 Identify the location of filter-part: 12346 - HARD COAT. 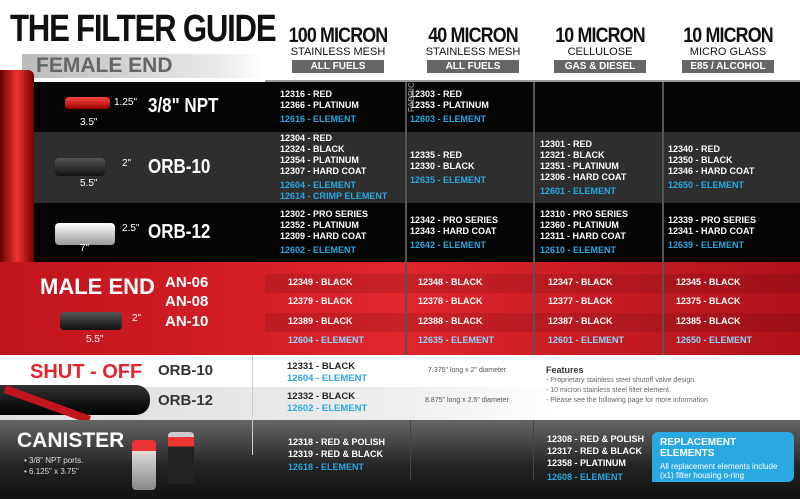
(711, 171).